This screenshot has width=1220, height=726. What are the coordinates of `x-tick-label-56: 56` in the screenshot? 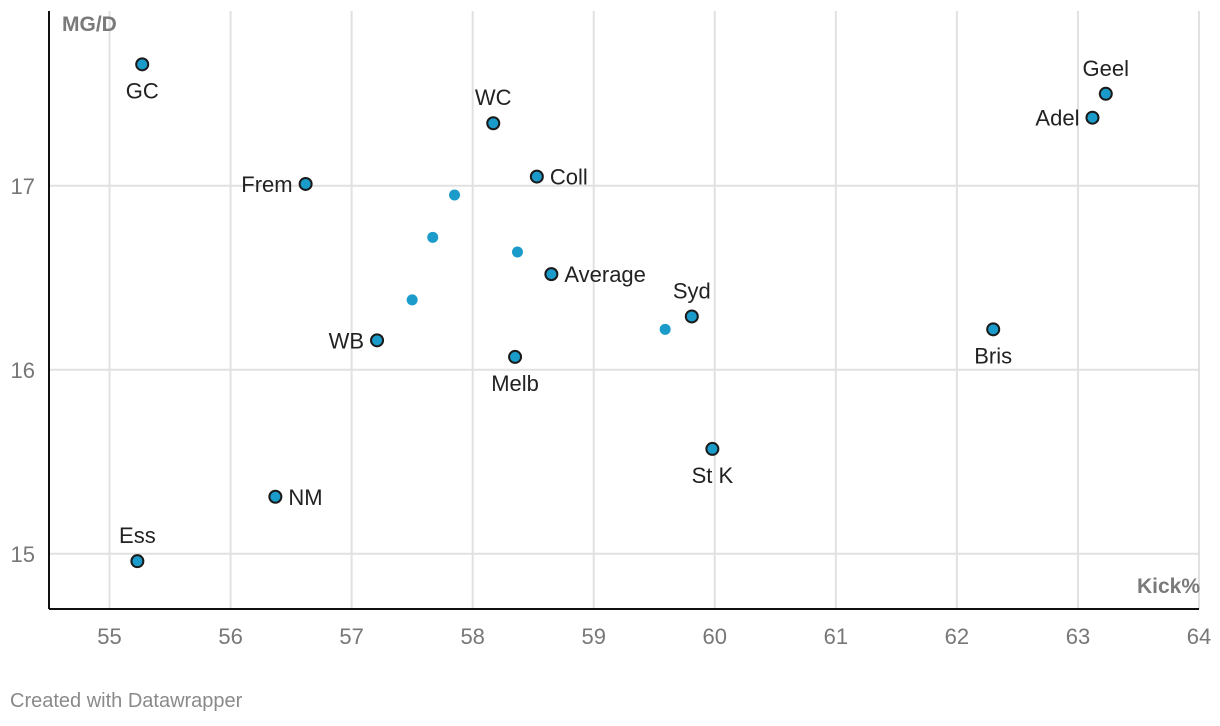 It's located at (230, 636).